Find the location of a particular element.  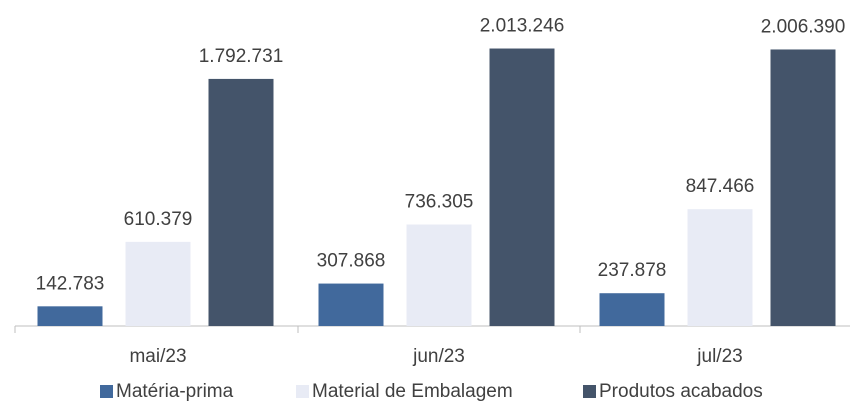

data-label: 736.305 is located at coordinates (439, 202).